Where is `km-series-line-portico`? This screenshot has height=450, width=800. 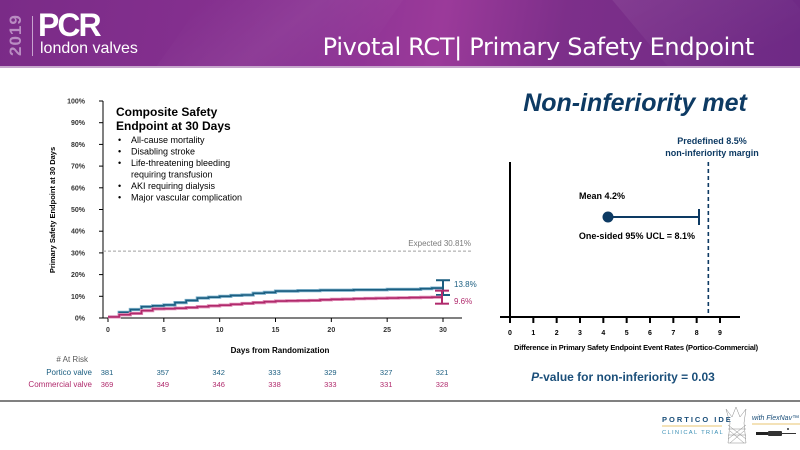
km-series-line-portico is located at coordinates (275, 302).